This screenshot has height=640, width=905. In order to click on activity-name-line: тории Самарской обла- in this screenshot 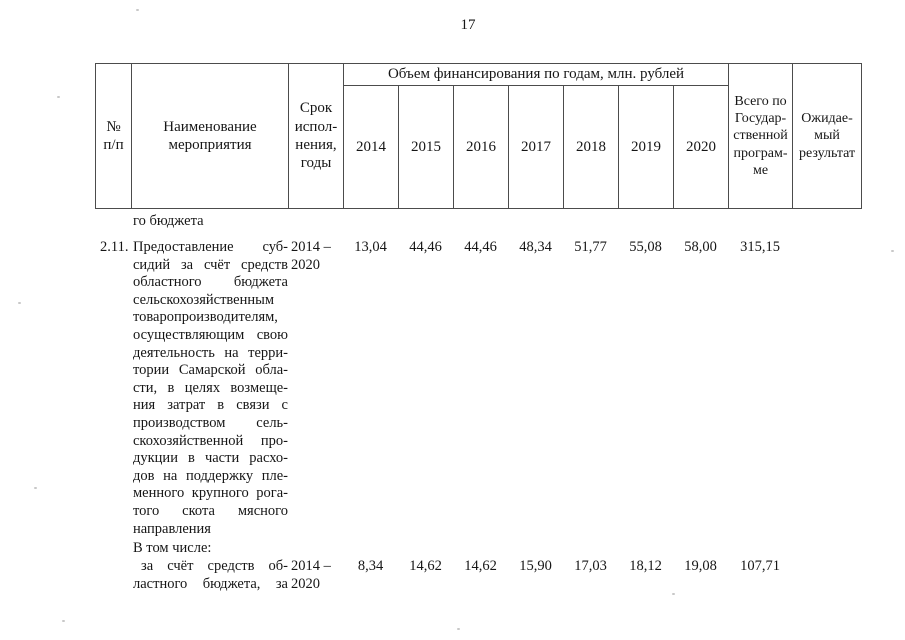, I will do `click(210, 370)`.